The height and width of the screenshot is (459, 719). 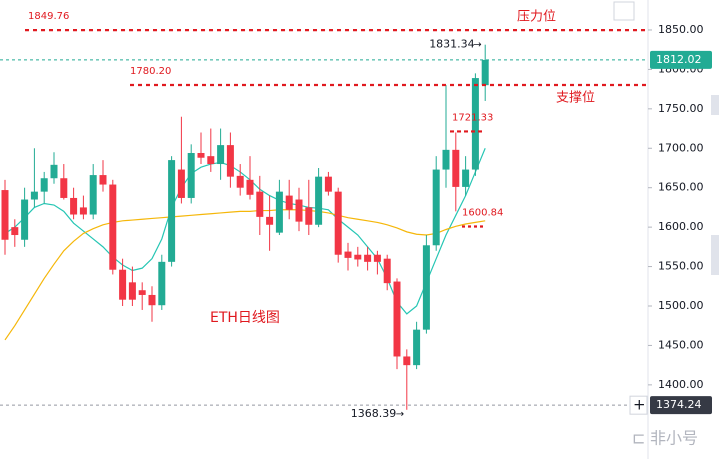 What do you see at coordinates (452, 44) in the screenshot?
I see `high-label: 1831.34` at bounding box center [452, 44].